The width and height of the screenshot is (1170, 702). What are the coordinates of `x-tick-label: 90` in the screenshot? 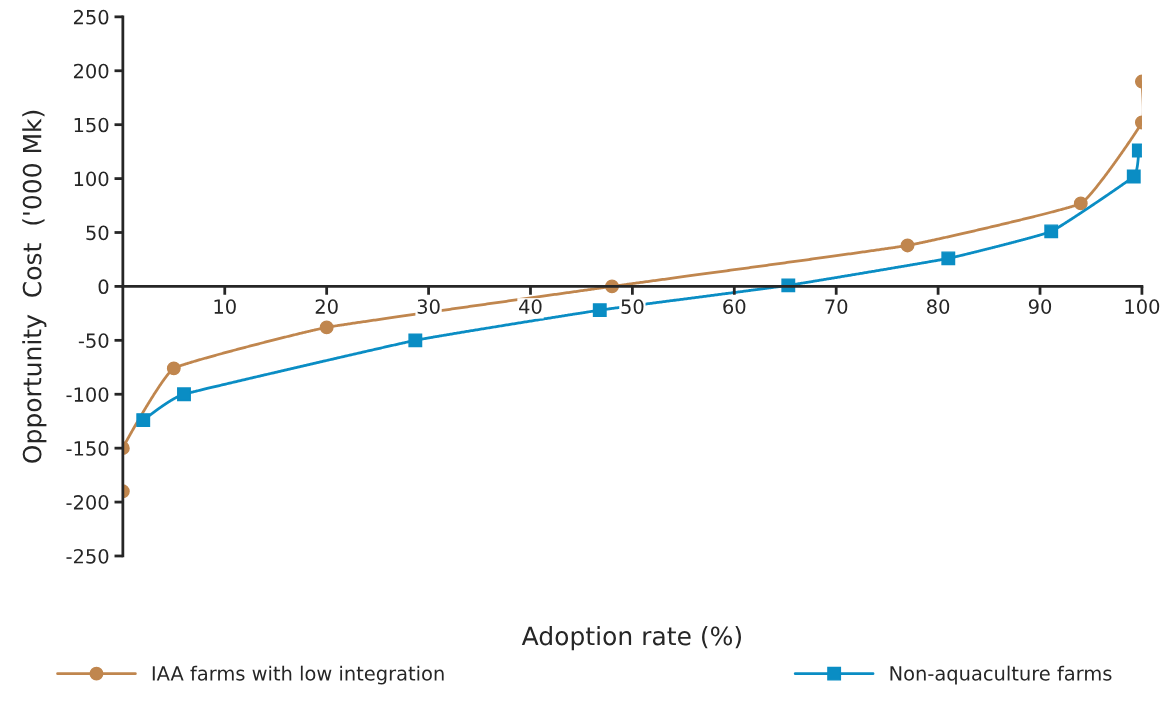 It's located at (1040, 306).